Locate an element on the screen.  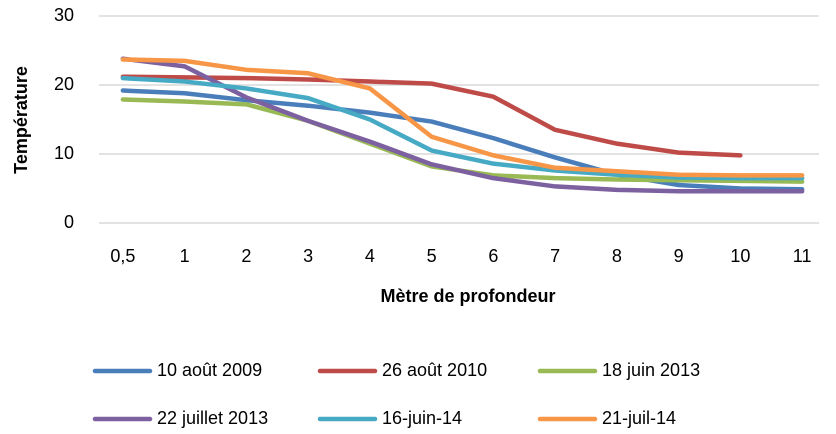
legend-label: 18 juin 2013 is located at coordinates (651, 370).